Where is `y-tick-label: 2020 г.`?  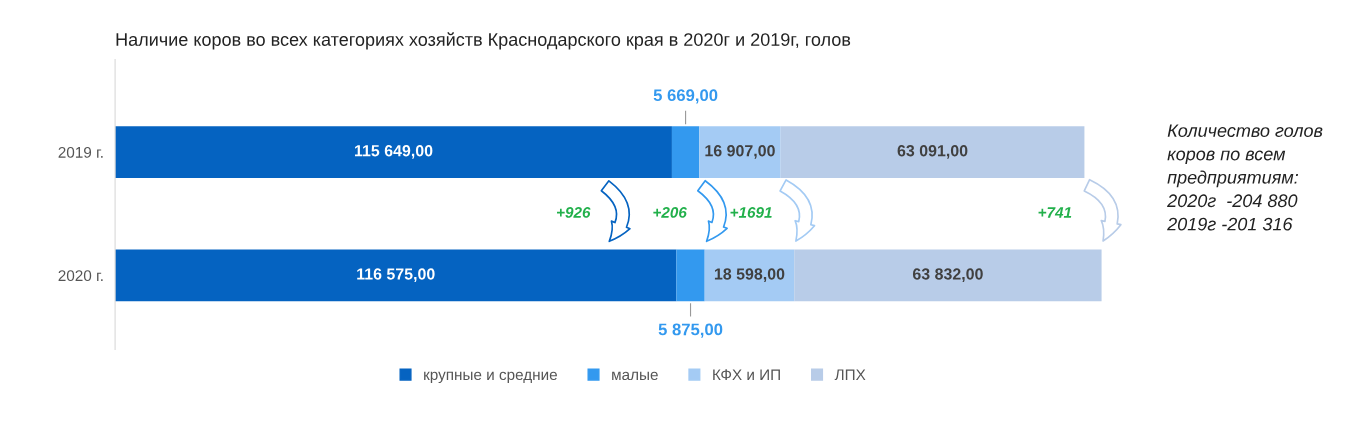 y-tick-label: 2020 г. is located at coordinates (80, 276).